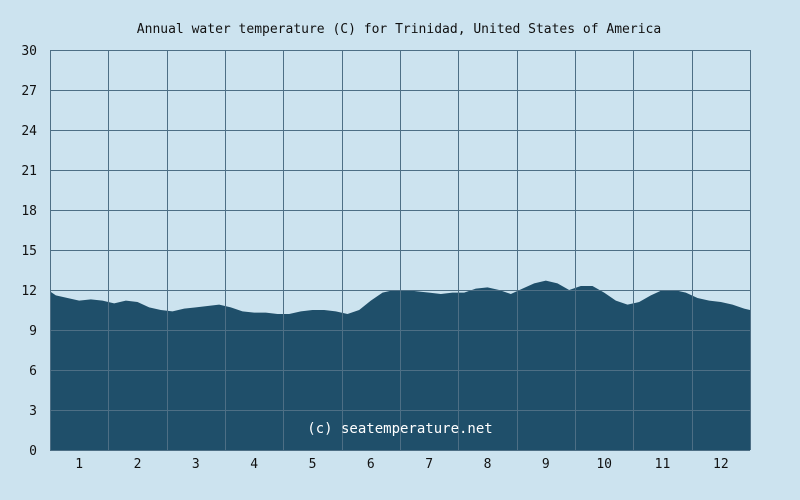 The image size is (800, 500). What do you see at coordinates (138, 464) in the screenshot?
I see `x-tick-label-2: 2` at bounding box center [138, 464].